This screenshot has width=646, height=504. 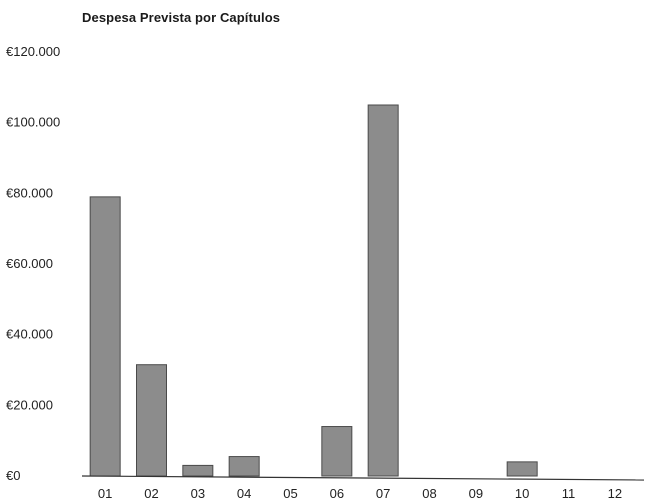 I want to click on y-tick-label: €40.000, so click(x=29, y=334).